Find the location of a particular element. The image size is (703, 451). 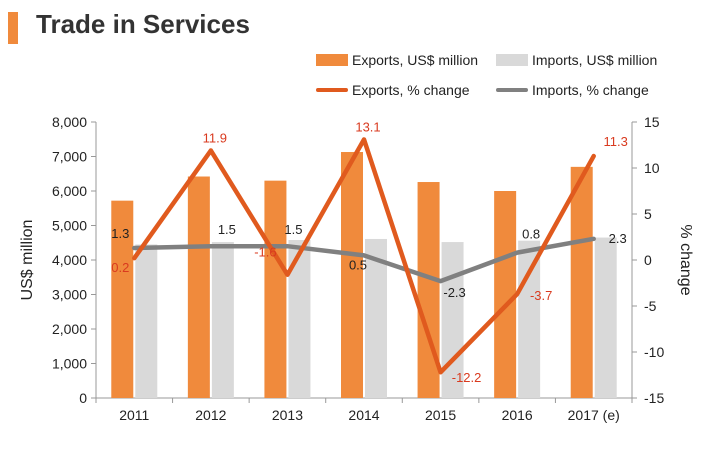

y-tick-label: 5,000 is located at coordinates (69, 226).